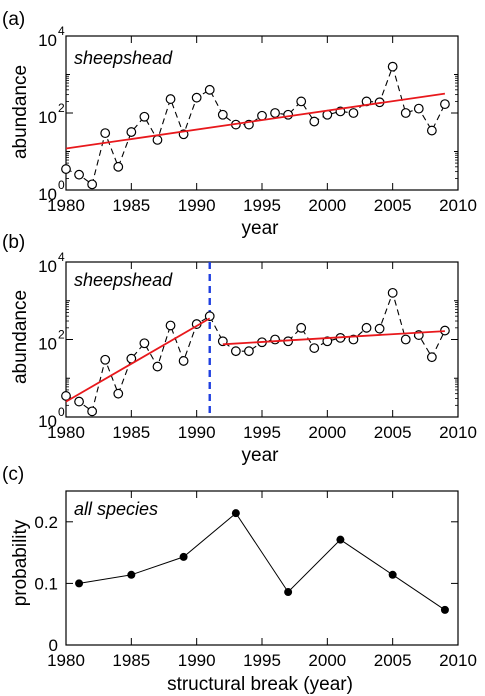 The width and height of the screenshot is (485, 696). Describe the element at coordinates (138, 360) in the screenshot. I see `panel-b-fit-line` at that location.